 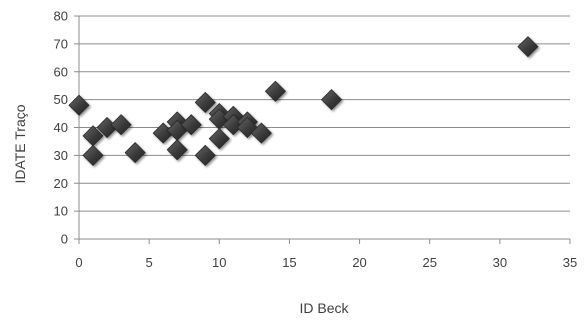 What do you see at coordinates (289, 262) in the screenshot?
I see `x-tick-label: 15` at bounding box center [289, 262].